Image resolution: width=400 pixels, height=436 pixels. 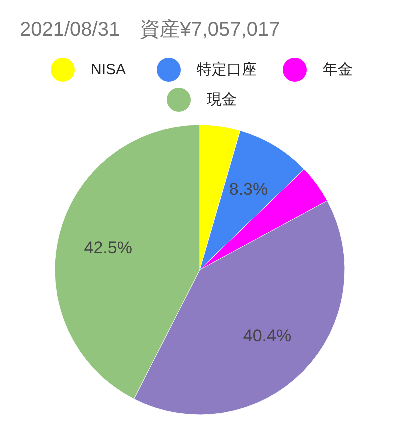 What do you see at coordinates (227, 70) in the screenshot?
I see `legend-label: 特定口座` at bounding box center [227, 70].